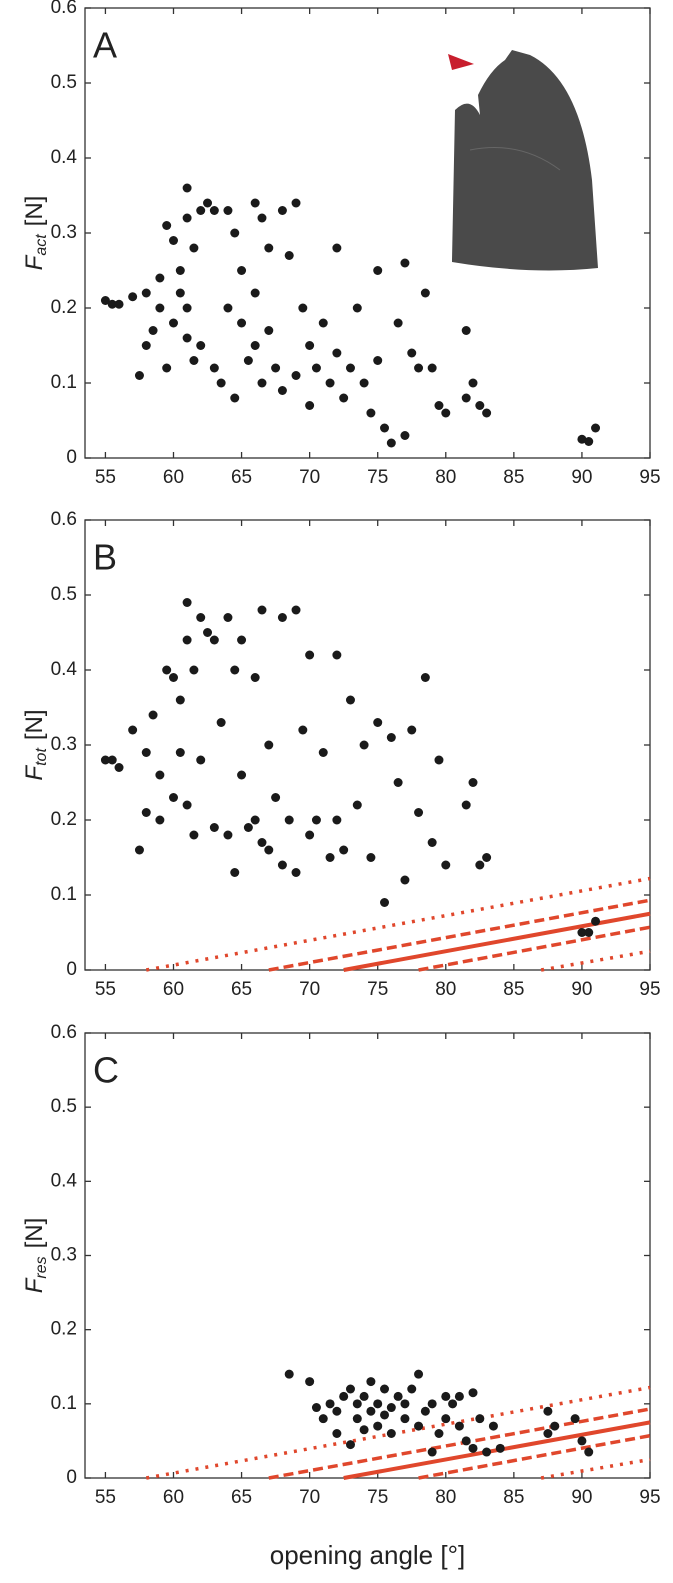 This screenshot has height=1583, width=673. I want to click on y-label-unit: [N], so click(34, 1233).